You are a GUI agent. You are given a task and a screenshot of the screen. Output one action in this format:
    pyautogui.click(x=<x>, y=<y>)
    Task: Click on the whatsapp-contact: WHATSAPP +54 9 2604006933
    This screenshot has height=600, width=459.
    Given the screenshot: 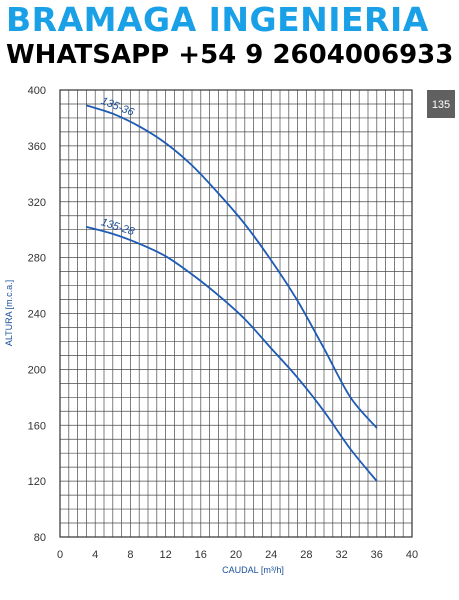 What is the action you would take?
    pyautogui.click(x=230, y=55)
    